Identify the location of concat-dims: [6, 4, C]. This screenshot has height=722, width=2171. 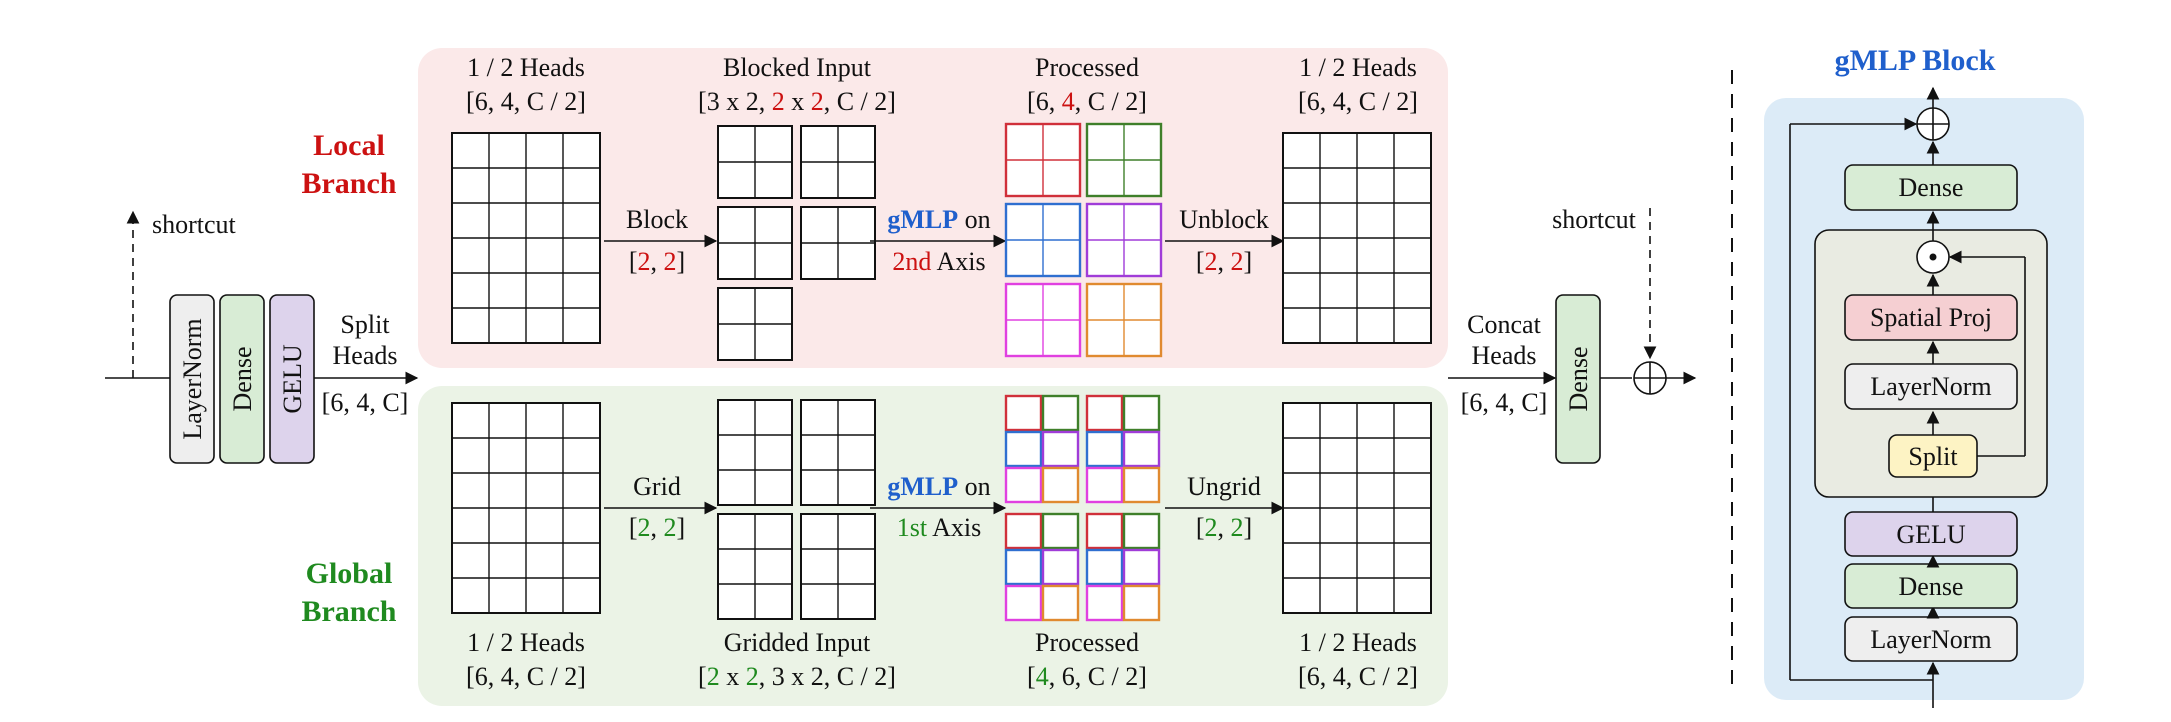
(1504, 402).